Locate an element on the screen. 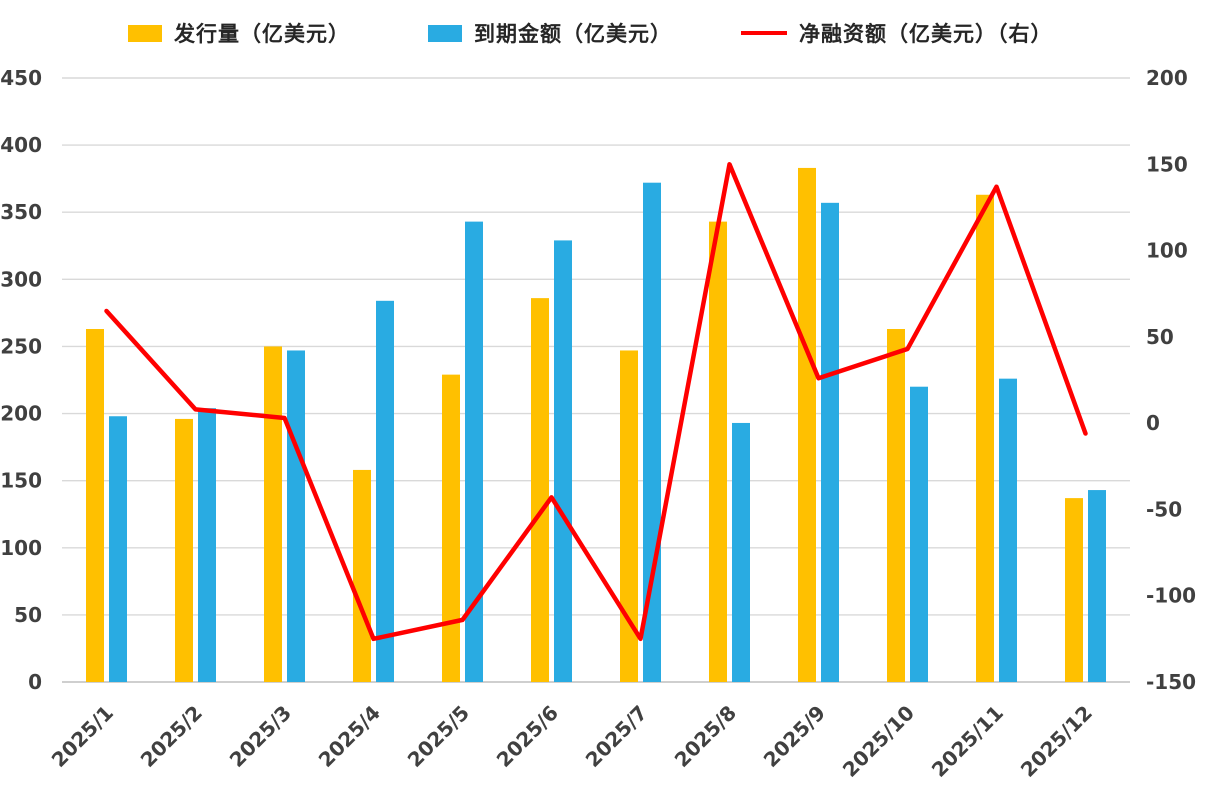  svg-text: 2025/5 is located at coordinates (438, 736).